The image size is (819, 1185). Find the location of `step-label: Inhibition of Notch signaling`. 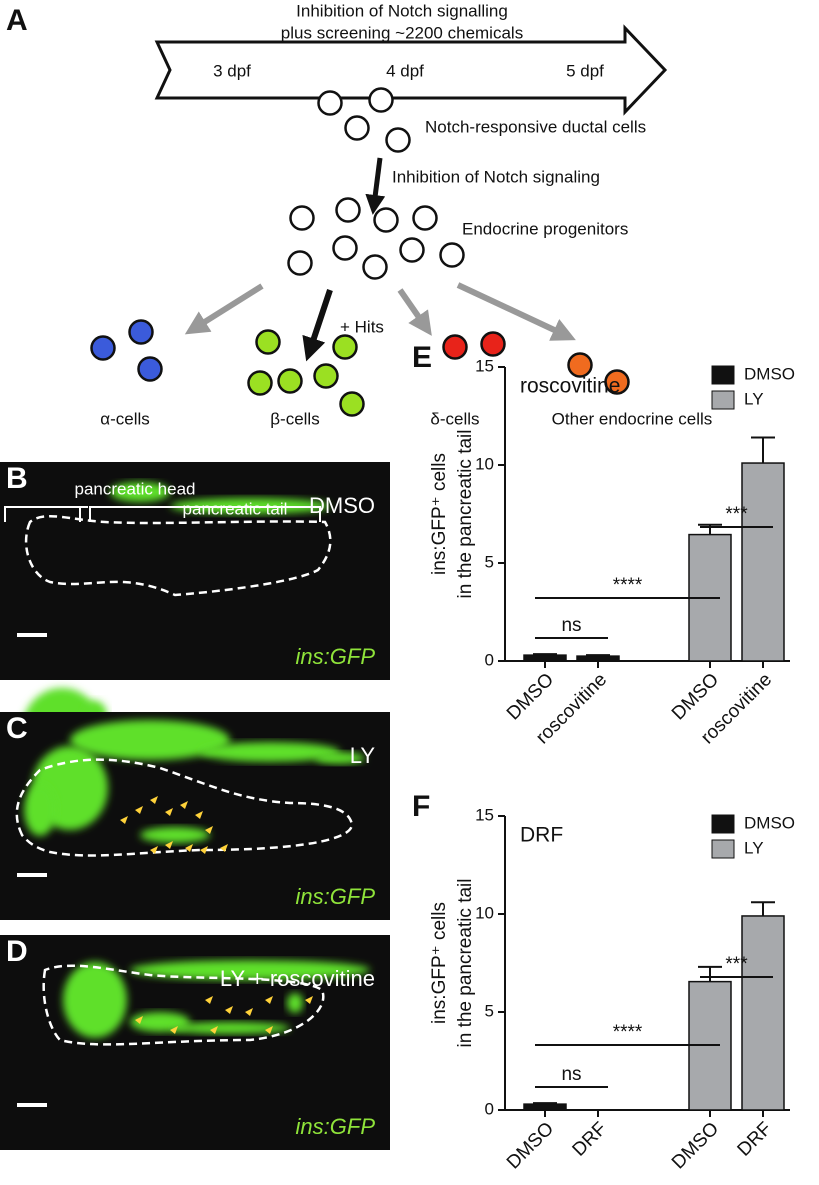

step-label: Inhibition of Notch signaling is located at coordinates (496, 176).